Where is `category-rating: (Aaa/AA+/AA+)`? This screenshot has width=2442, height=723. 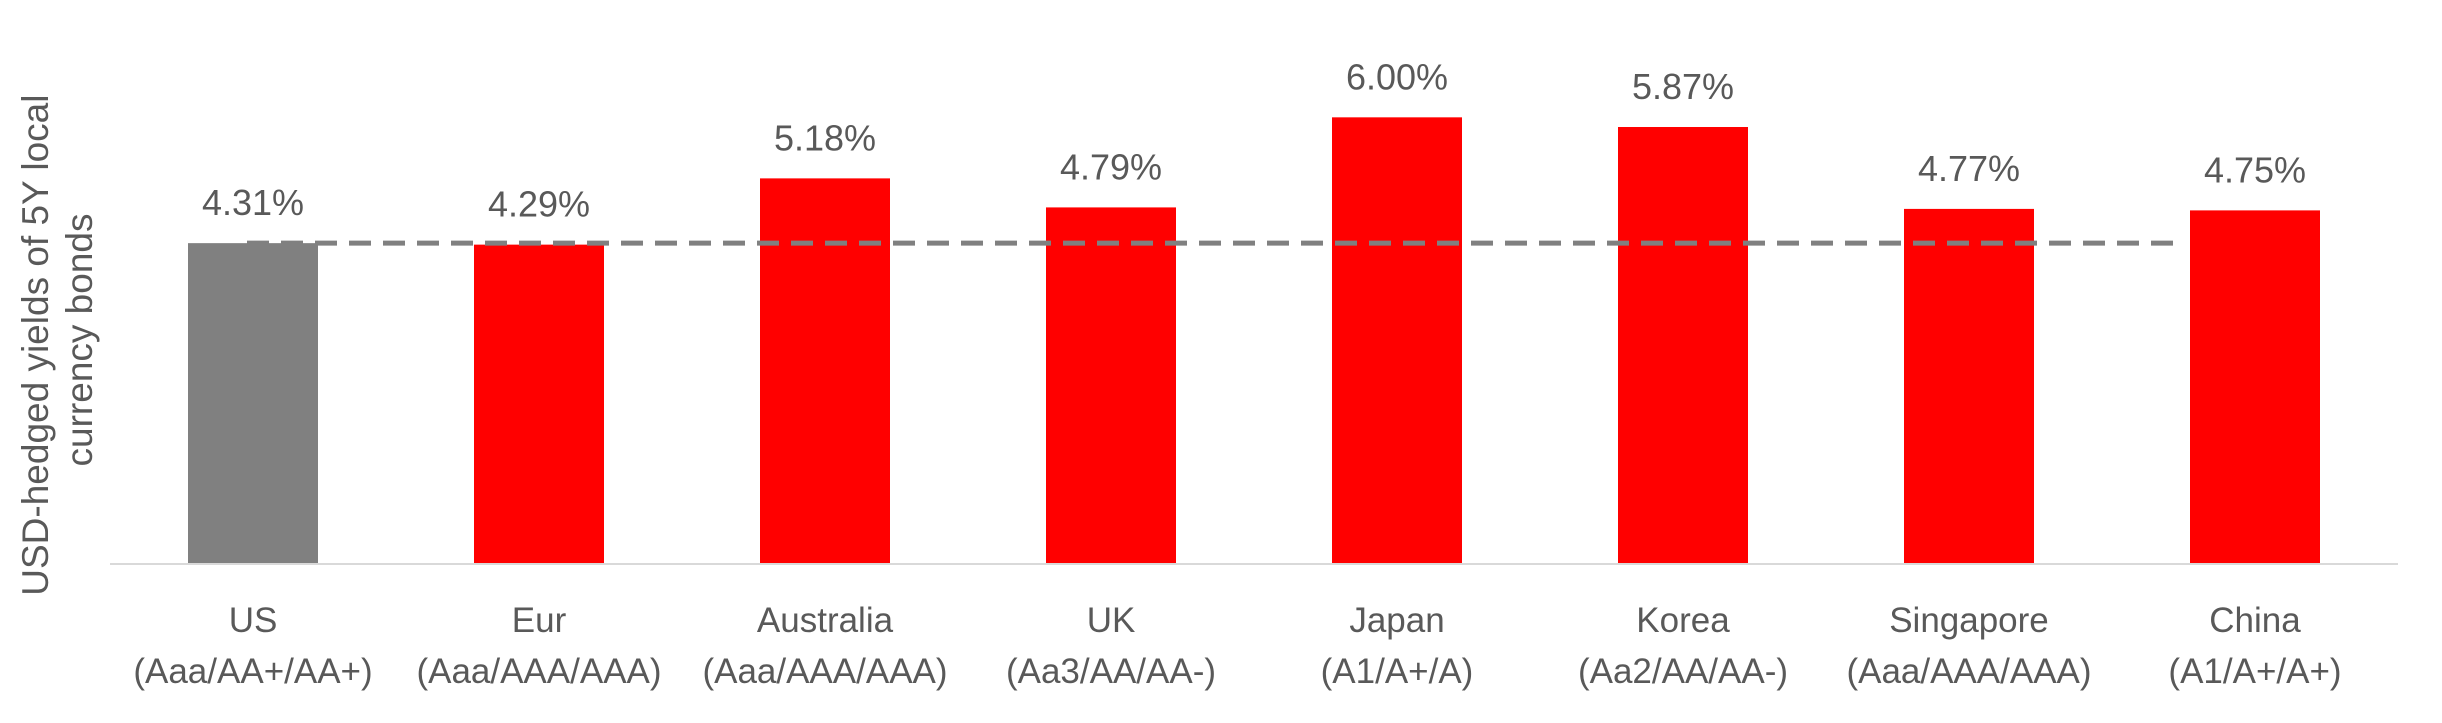
category-rating: (Aaa/AA+/AA+) is located at coordinates (252, 671).